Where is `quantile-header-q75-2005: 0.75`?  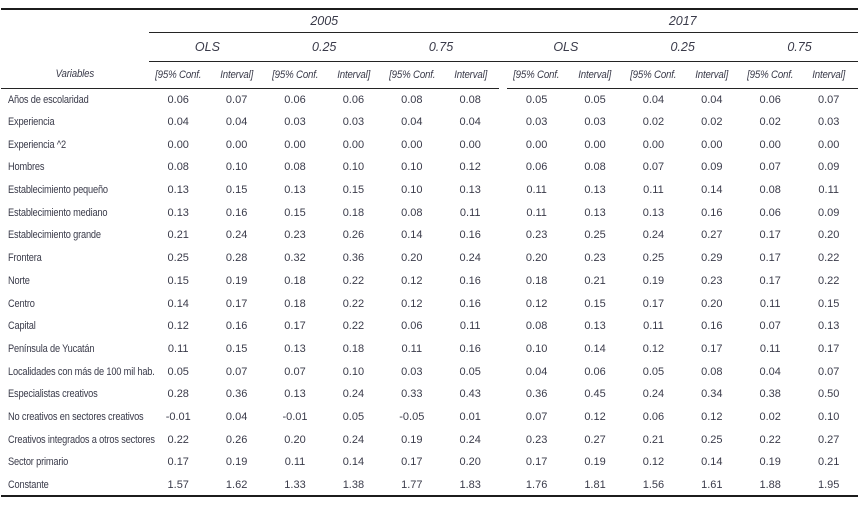
quantile-header-q75-2005: 0.75 is located at coordinates (441, 47).